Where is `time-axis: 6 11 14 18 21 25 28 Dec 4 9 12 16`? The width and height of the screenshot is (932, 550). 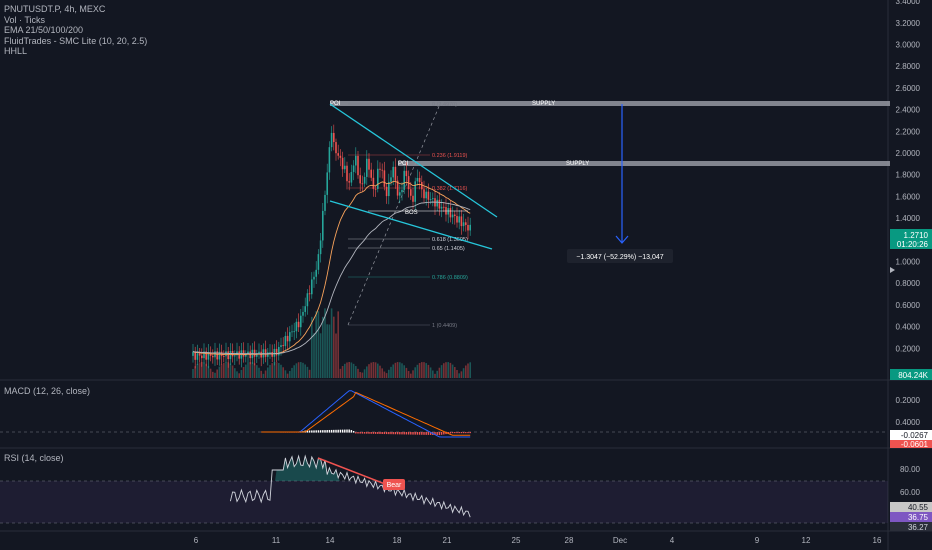 time-axis: 6 11 14 18 21 25 28 Dec 4 9 12 16 is located at coordinates (538, 540).